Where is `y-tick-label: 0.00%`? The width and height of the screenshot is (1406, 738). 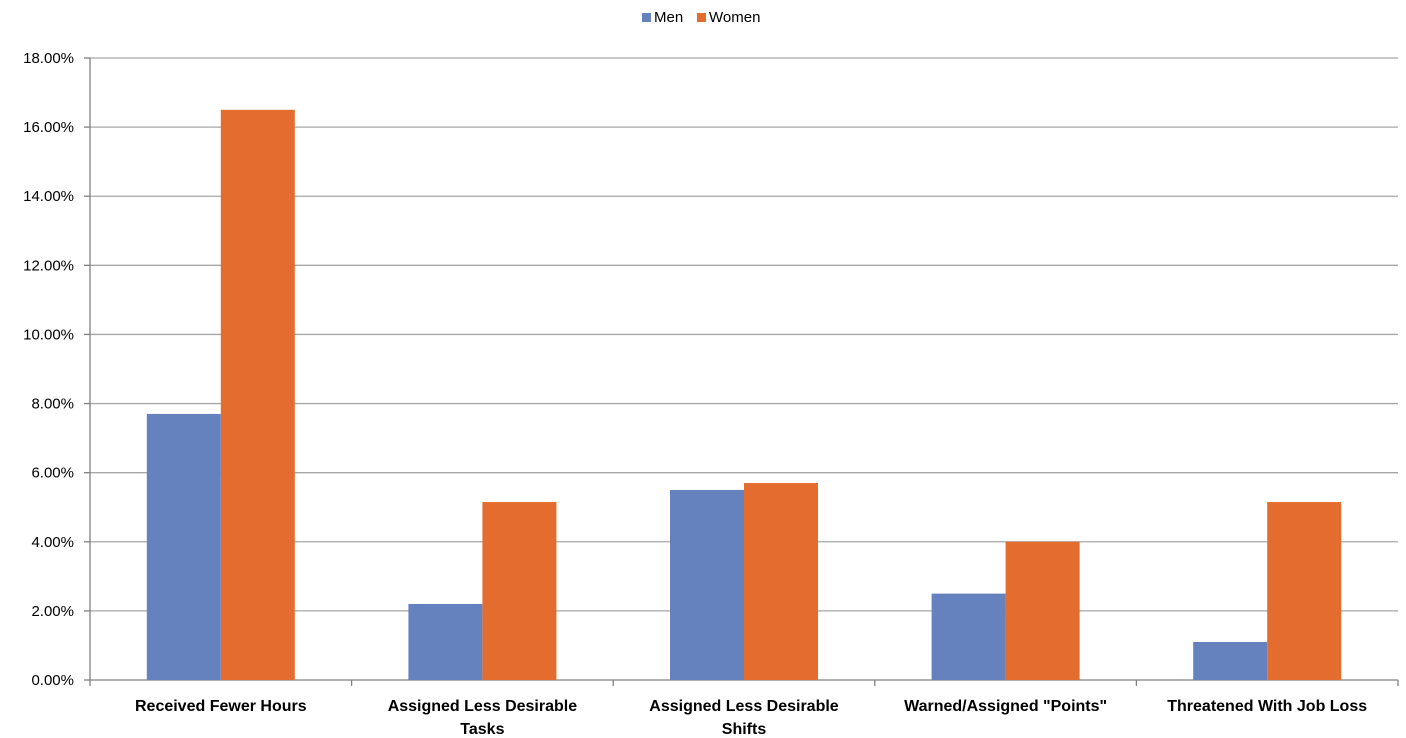
y-tick-label: 0.00% is located at coordinates (52, 680).